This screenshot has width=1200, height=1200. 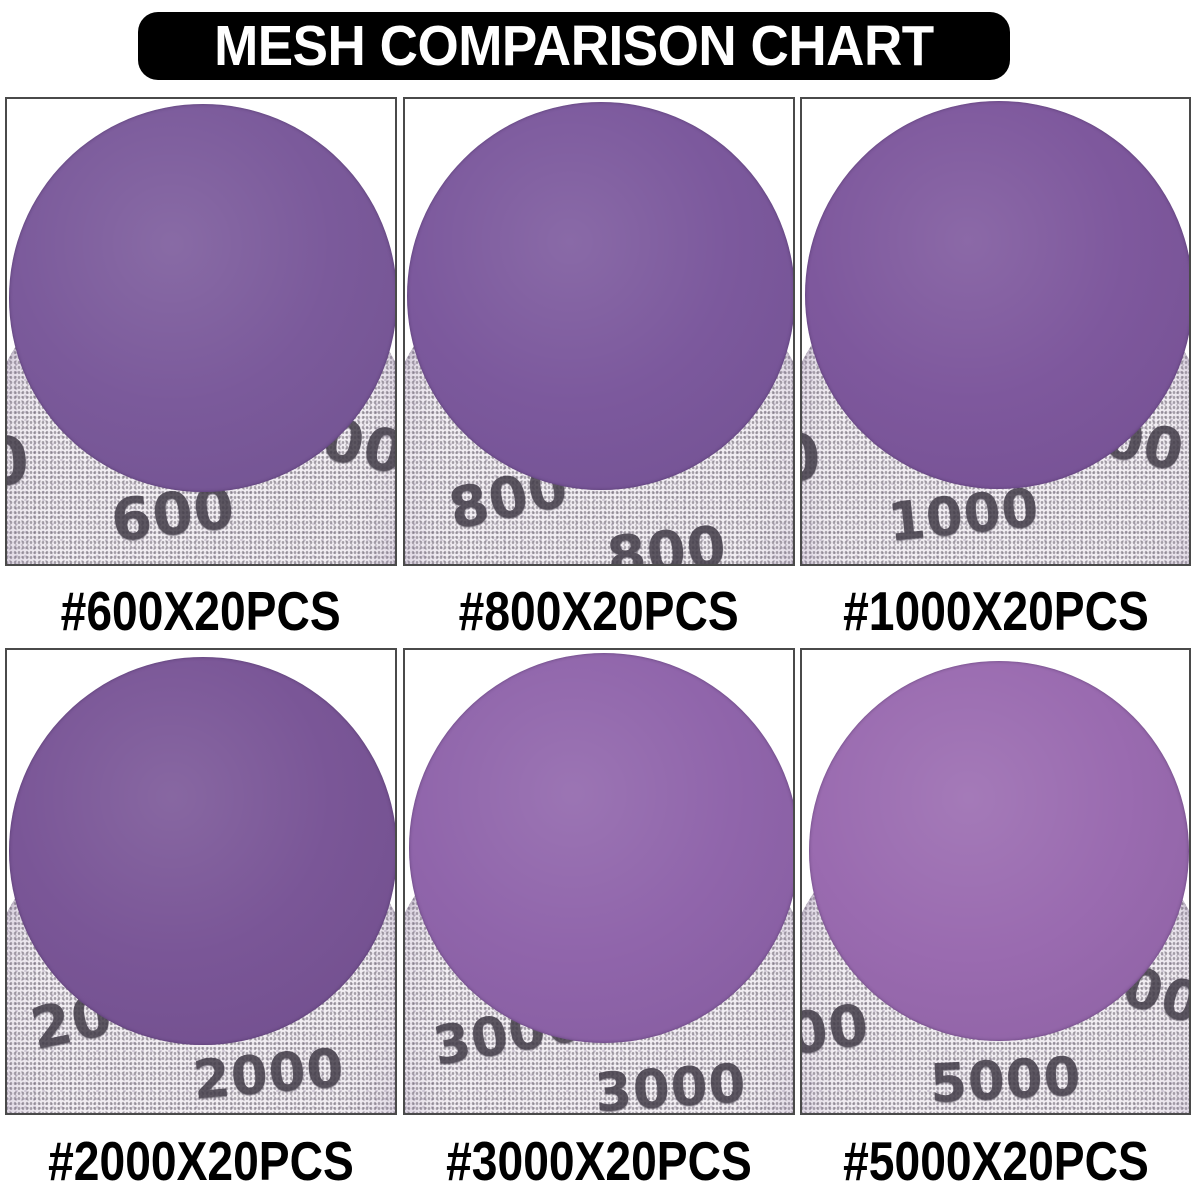 What do you see at coordinates (995, 1161) in the screenshot?
I see `grit-count-label: #5000X20PCS` at bounding box center [995, 1161].